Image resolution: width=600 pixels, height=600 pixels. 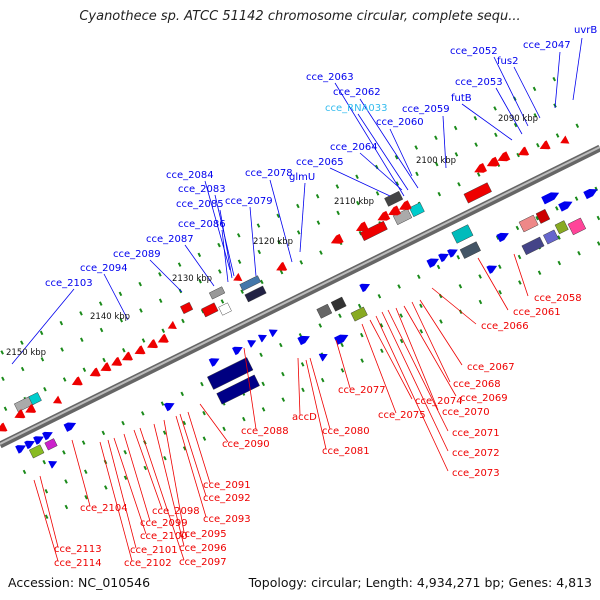 I want to click on accession-text: Accession: NC_010546, so click(x=79, y=582).